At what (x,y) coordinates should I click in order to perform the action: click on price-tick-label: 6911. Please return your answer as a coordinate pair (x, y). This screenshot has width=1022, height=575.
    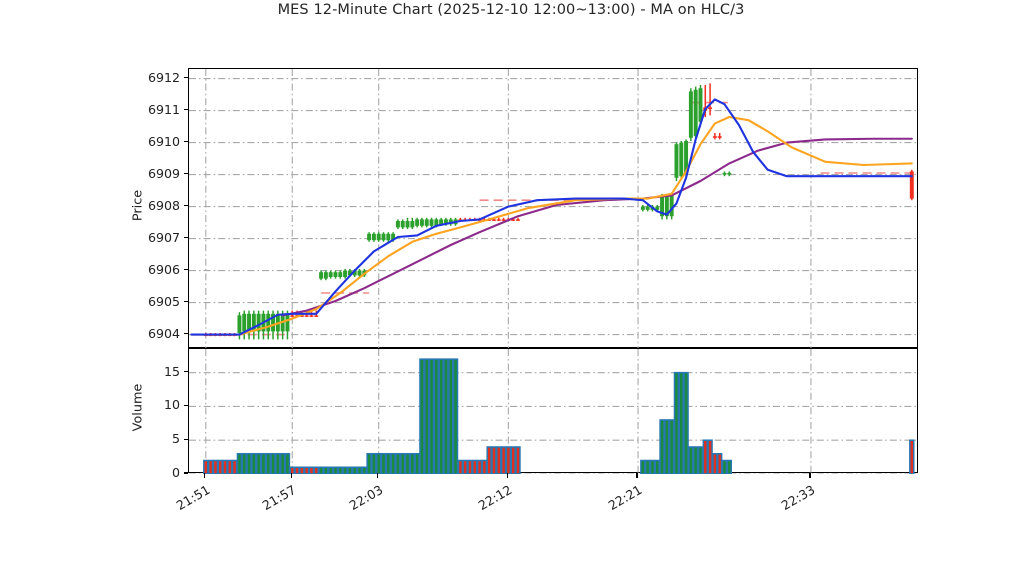
    Looking at the image, I should click on (163, 109).